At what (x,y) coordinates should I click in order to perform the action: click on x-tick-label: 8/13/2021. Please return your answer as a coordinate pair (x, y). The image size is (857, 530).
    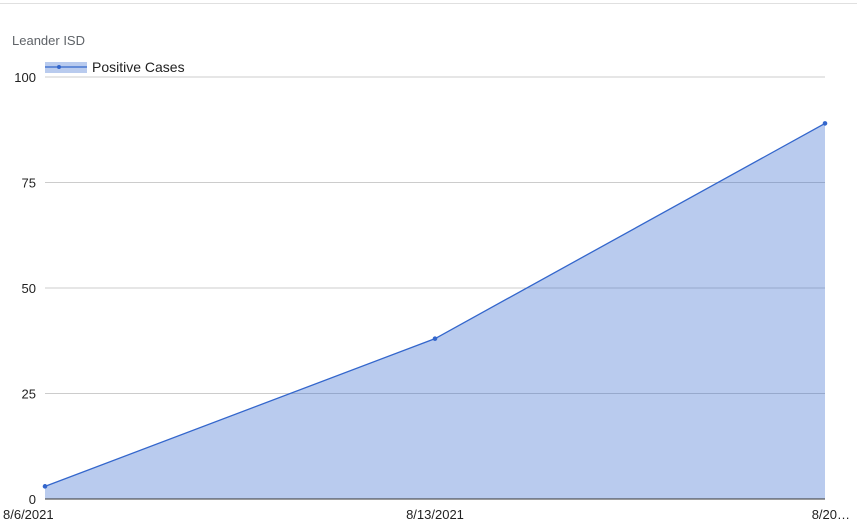
    Looking at the image, I should click on (435, 514).